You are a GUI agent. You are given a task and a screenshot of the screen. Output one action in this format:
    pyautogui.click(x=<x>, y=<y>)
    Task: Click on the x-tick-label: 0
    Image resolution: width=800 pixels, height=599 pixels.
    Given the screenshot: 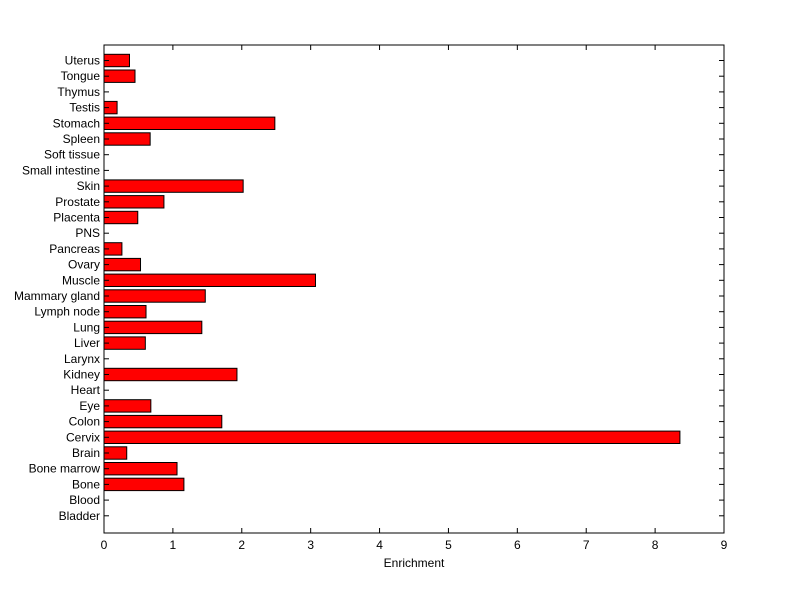 What is the action you would take?
    pyautogui.click(x=104, y=545)
    